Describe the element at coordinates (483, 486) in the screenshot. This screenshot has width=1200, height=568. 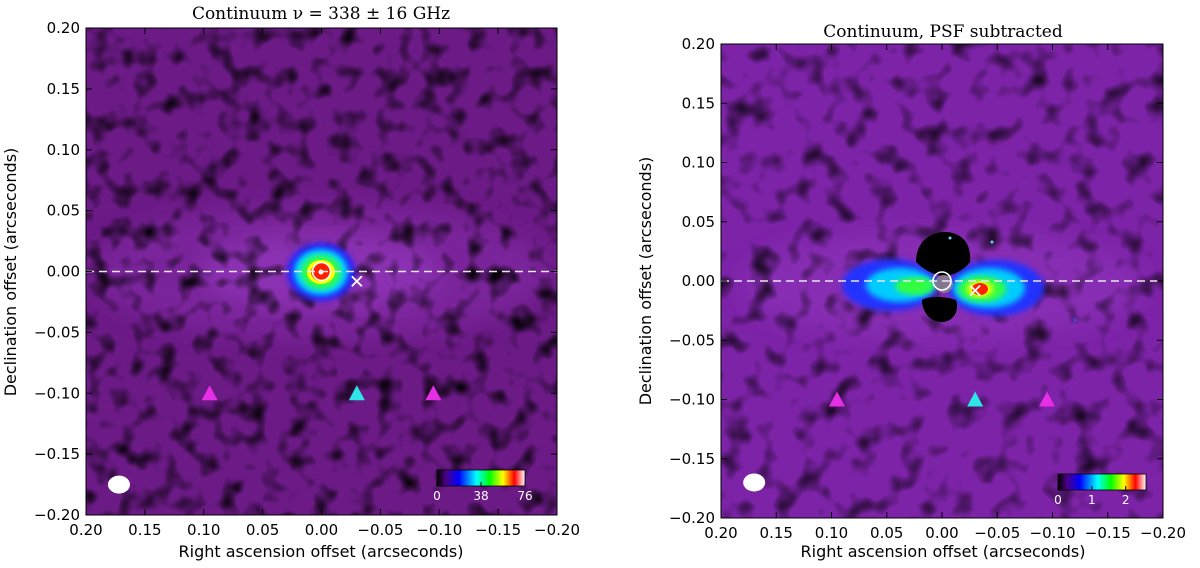
I see `colorbar-left: 0 38 76` at that location.